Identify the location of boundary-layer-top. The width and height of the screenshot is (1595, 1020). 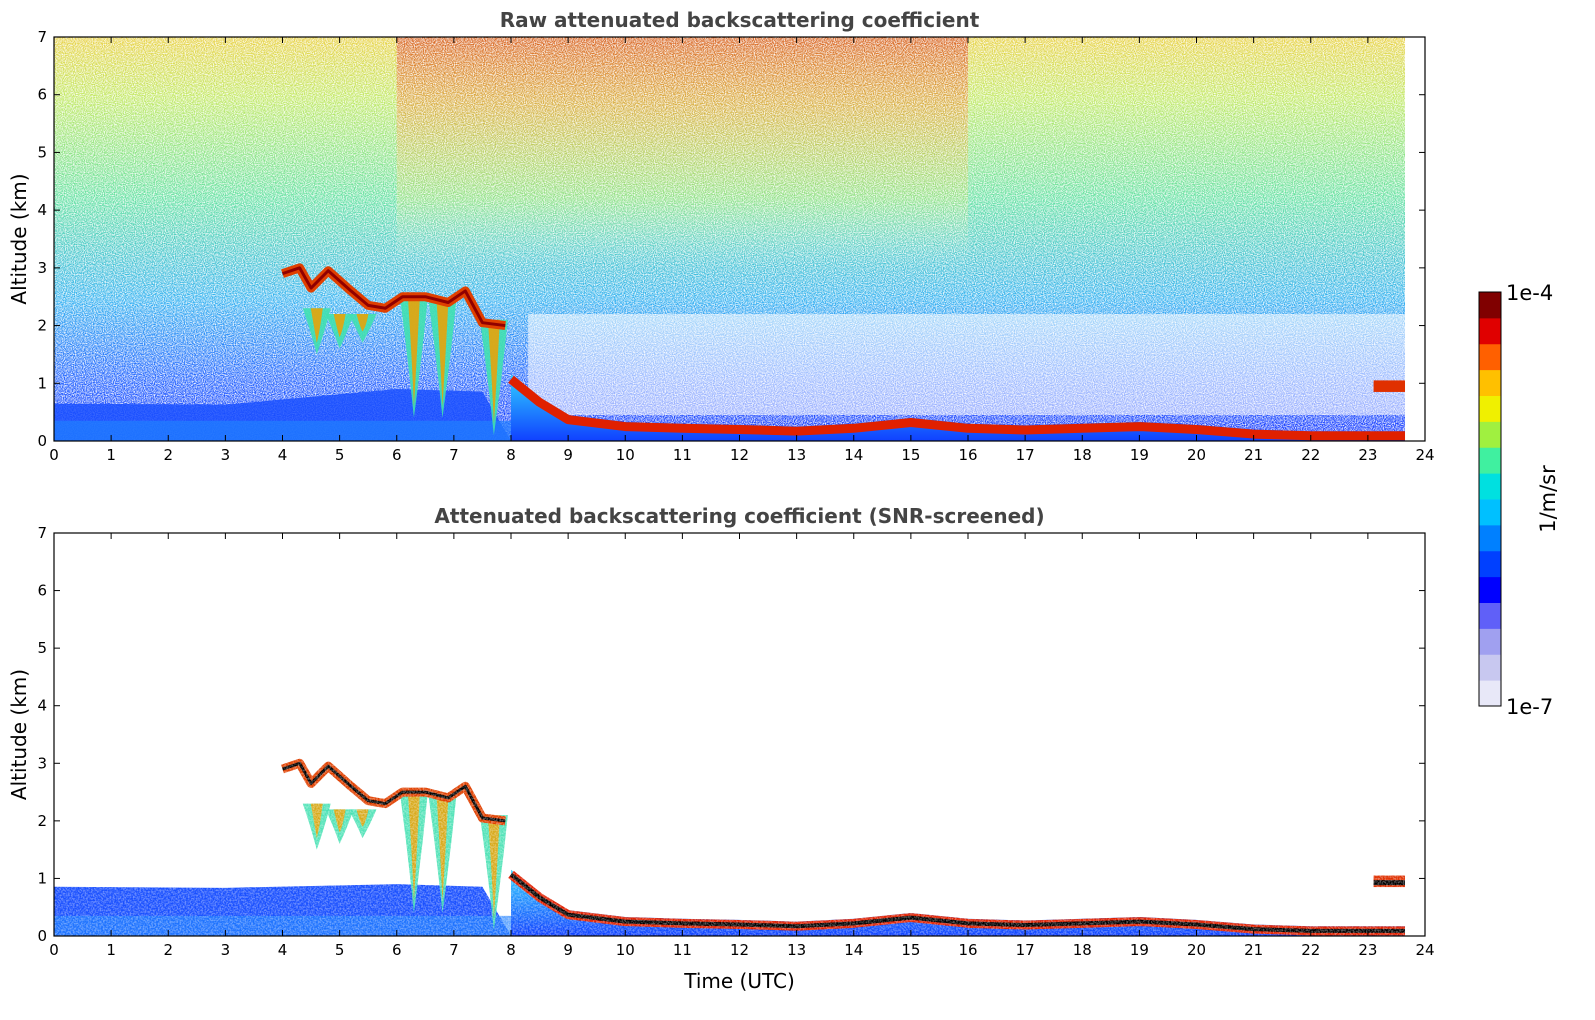
(957, 408).